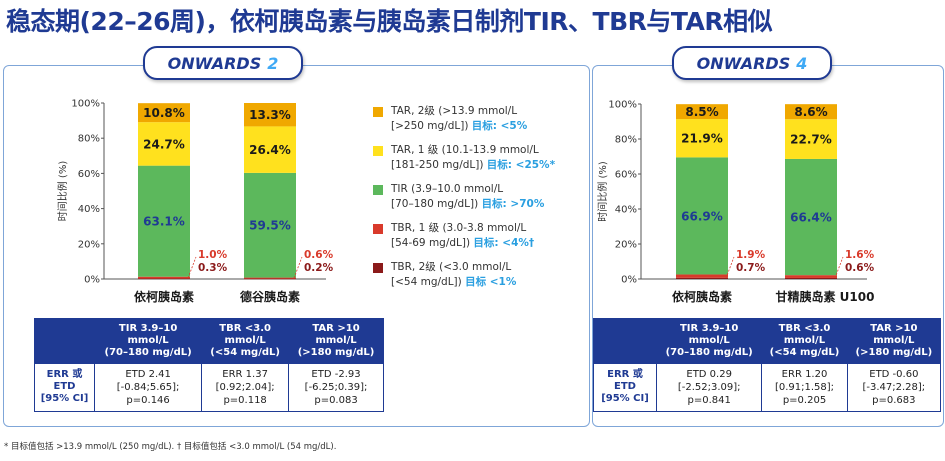  I want to click on table-cell-tbr: ERR 1.37 [0.92;2.04]; p=0.118, so click(245, 387).